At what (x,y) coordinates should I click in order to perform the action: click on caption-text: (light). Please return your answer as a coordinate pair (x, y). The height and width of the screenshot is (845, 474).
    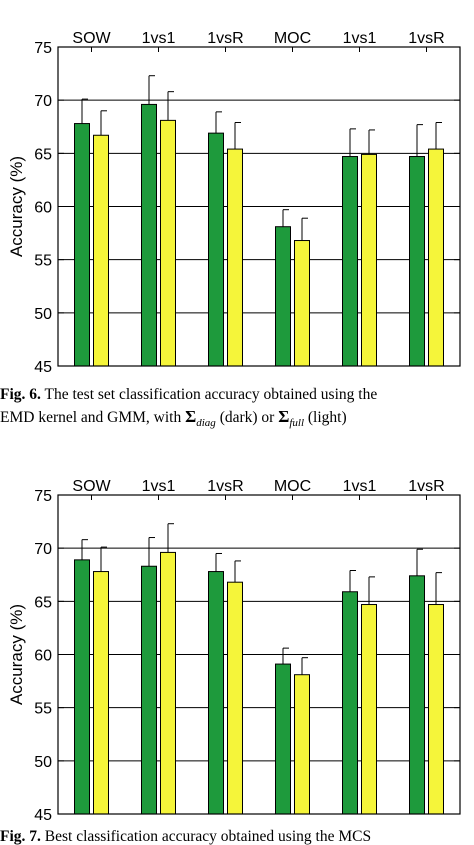
    Looking at the image, I should click on (325, 417).